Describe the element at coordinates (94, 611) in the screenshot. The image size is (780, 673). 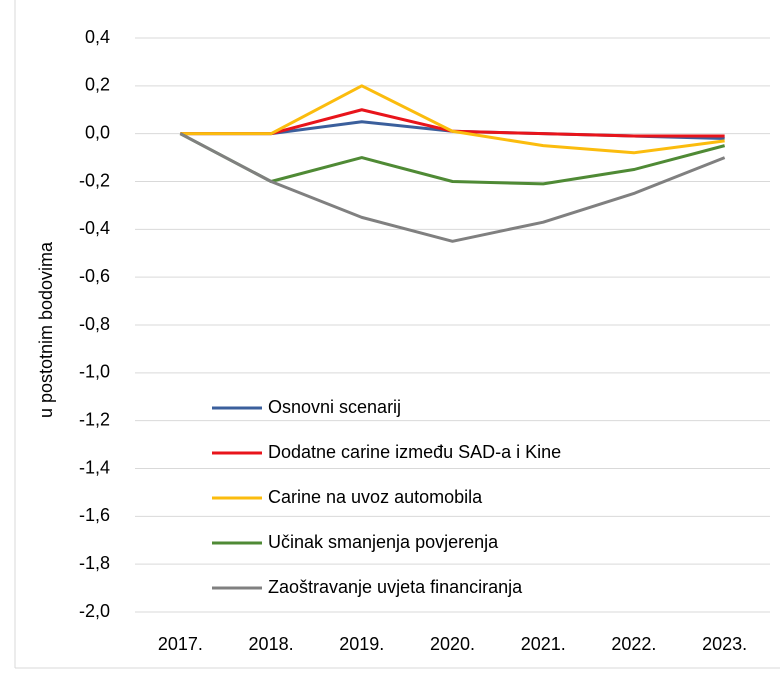
I see `y-tick-label: -2,0` at that location.